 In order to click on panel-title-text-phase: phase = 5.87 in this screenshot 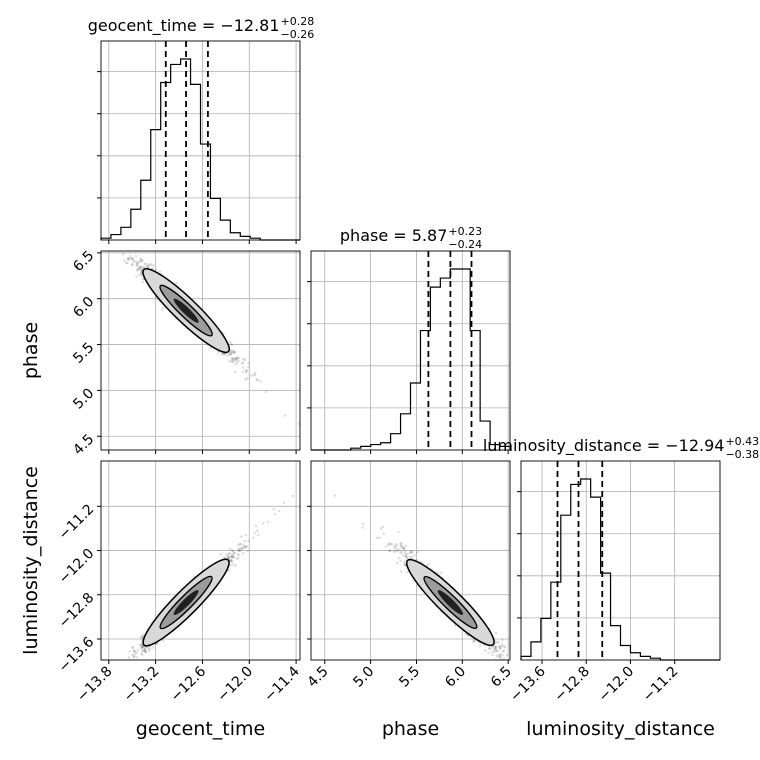, I will do `click(393, 235)`.